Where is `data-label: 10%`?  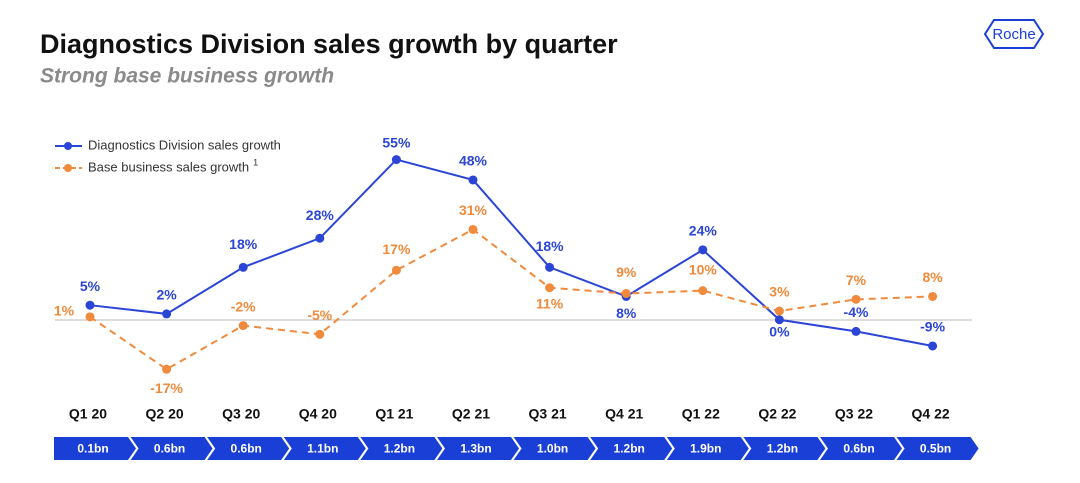 data-label: 10% is located at coordinates (703, 269).